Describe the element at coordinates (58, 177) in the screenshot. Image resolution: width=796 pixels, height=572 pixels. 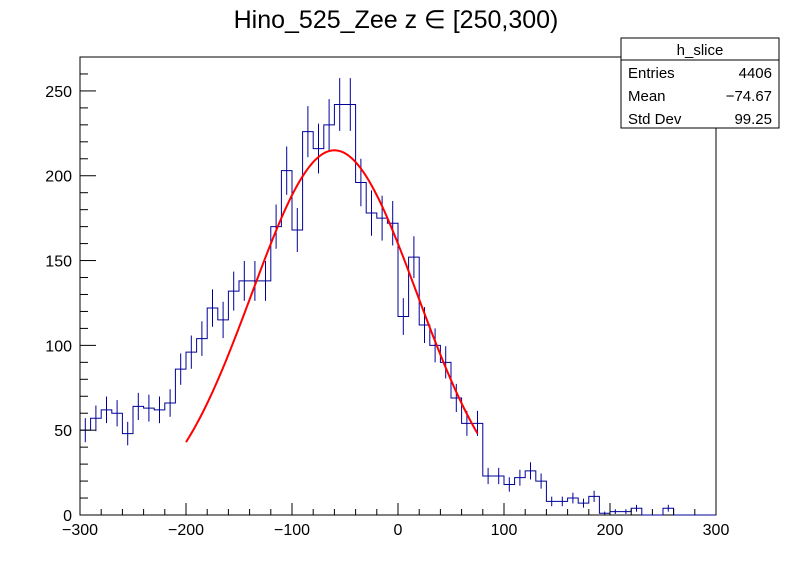
I see `y-tick-label: 200` at that location.